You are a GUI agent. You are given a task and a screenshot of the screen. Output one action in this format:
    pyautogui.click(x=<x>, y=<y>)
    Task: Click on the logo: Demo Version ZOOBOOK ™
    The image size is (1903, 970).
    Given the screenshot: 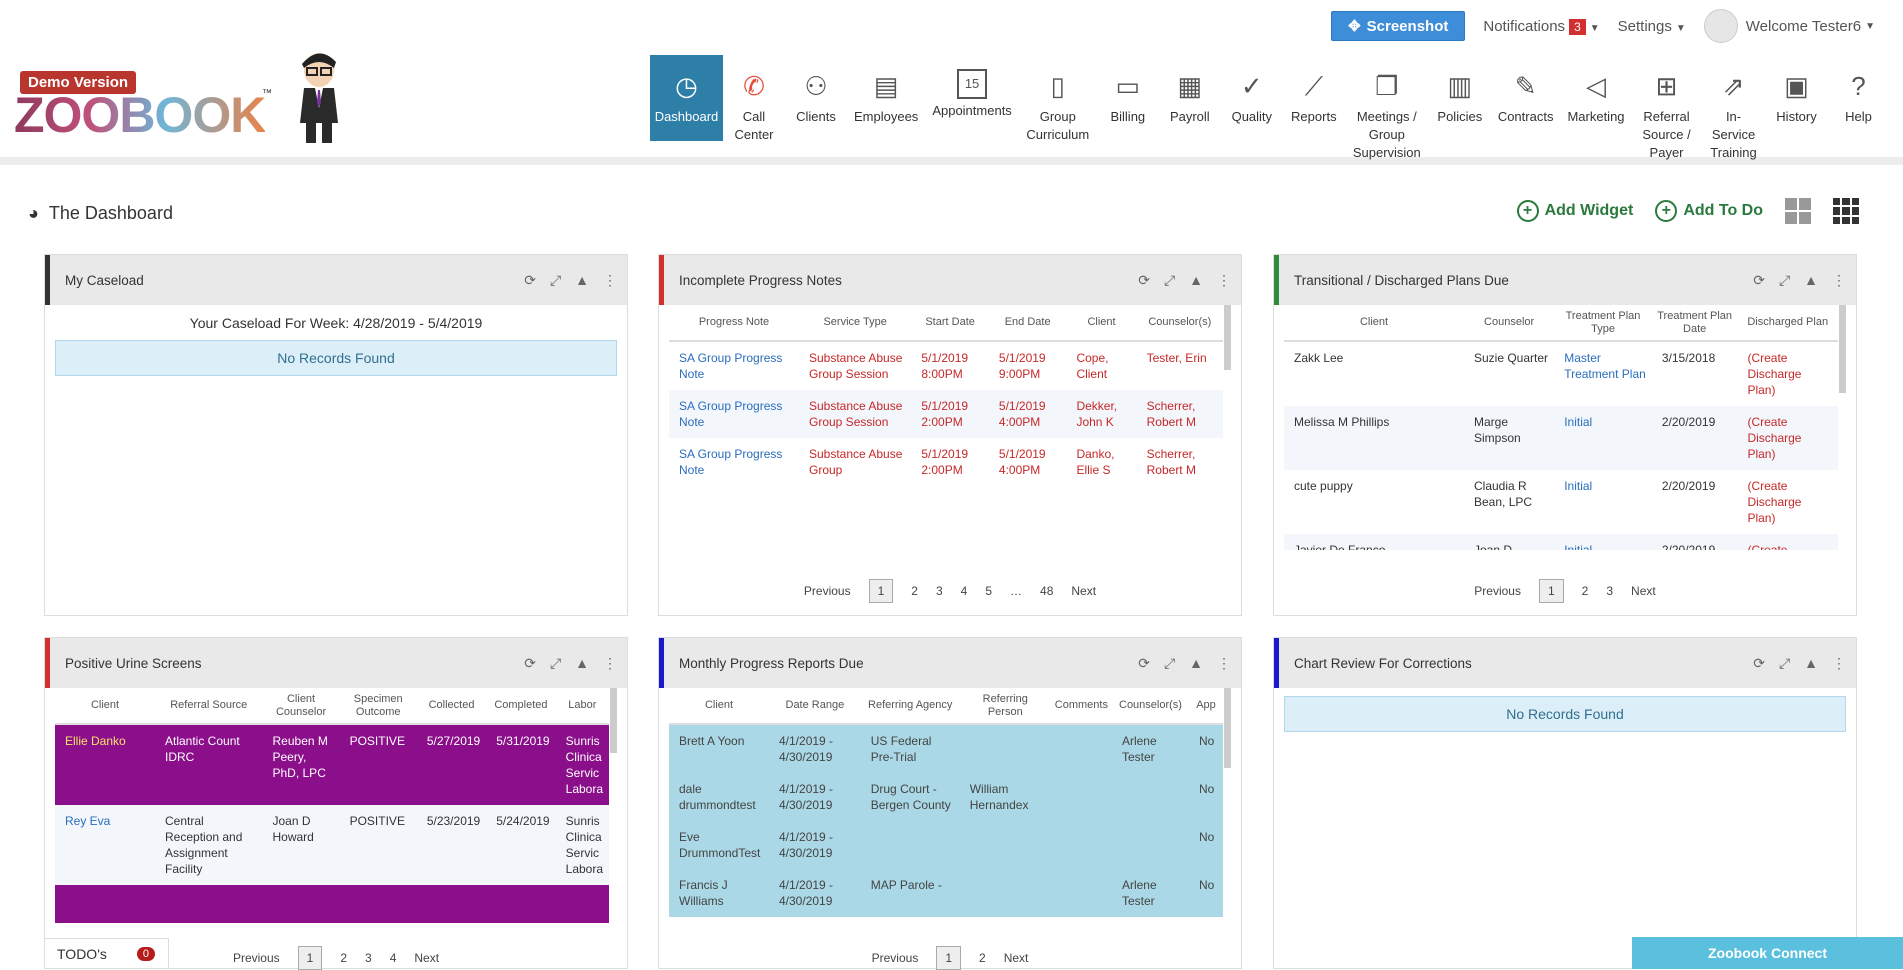 What is the action you would take?
    pyautogui.click(x=179, y=98)
    